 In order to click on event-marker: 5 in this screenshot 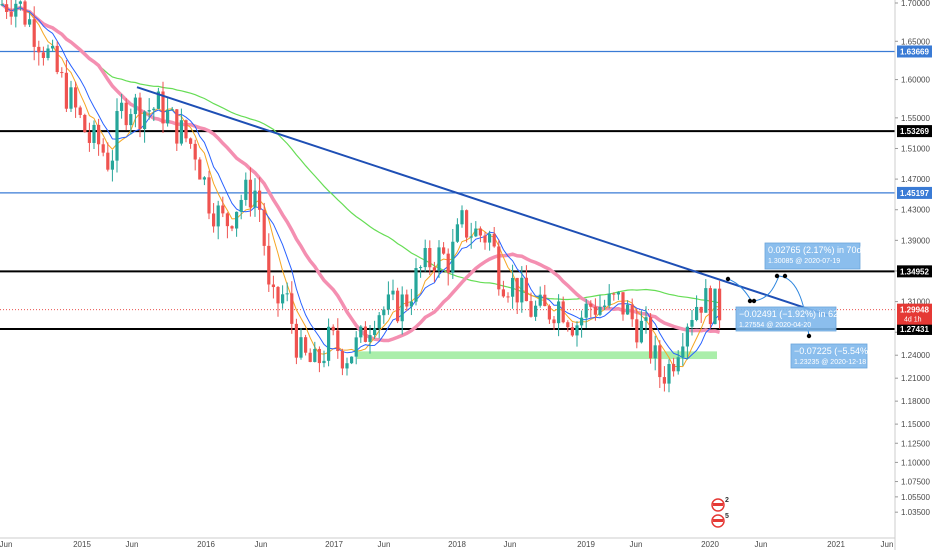, I will do `click(720, 520)`.